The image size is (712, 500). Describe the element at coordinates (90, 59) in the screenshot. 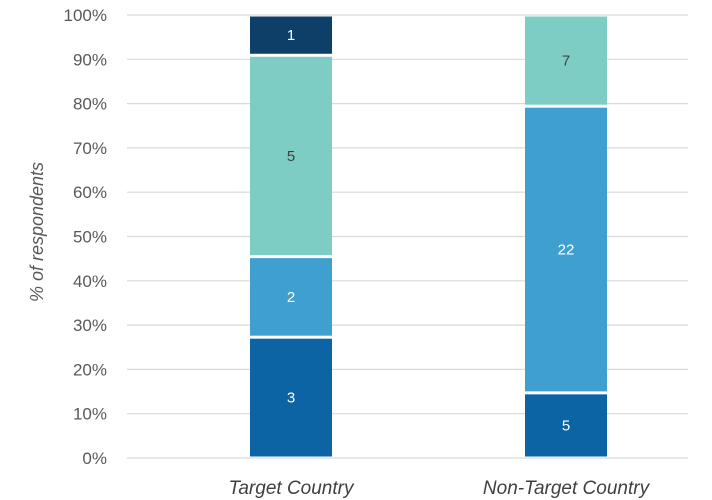

I see `y-tick-label: 90%` at that location.